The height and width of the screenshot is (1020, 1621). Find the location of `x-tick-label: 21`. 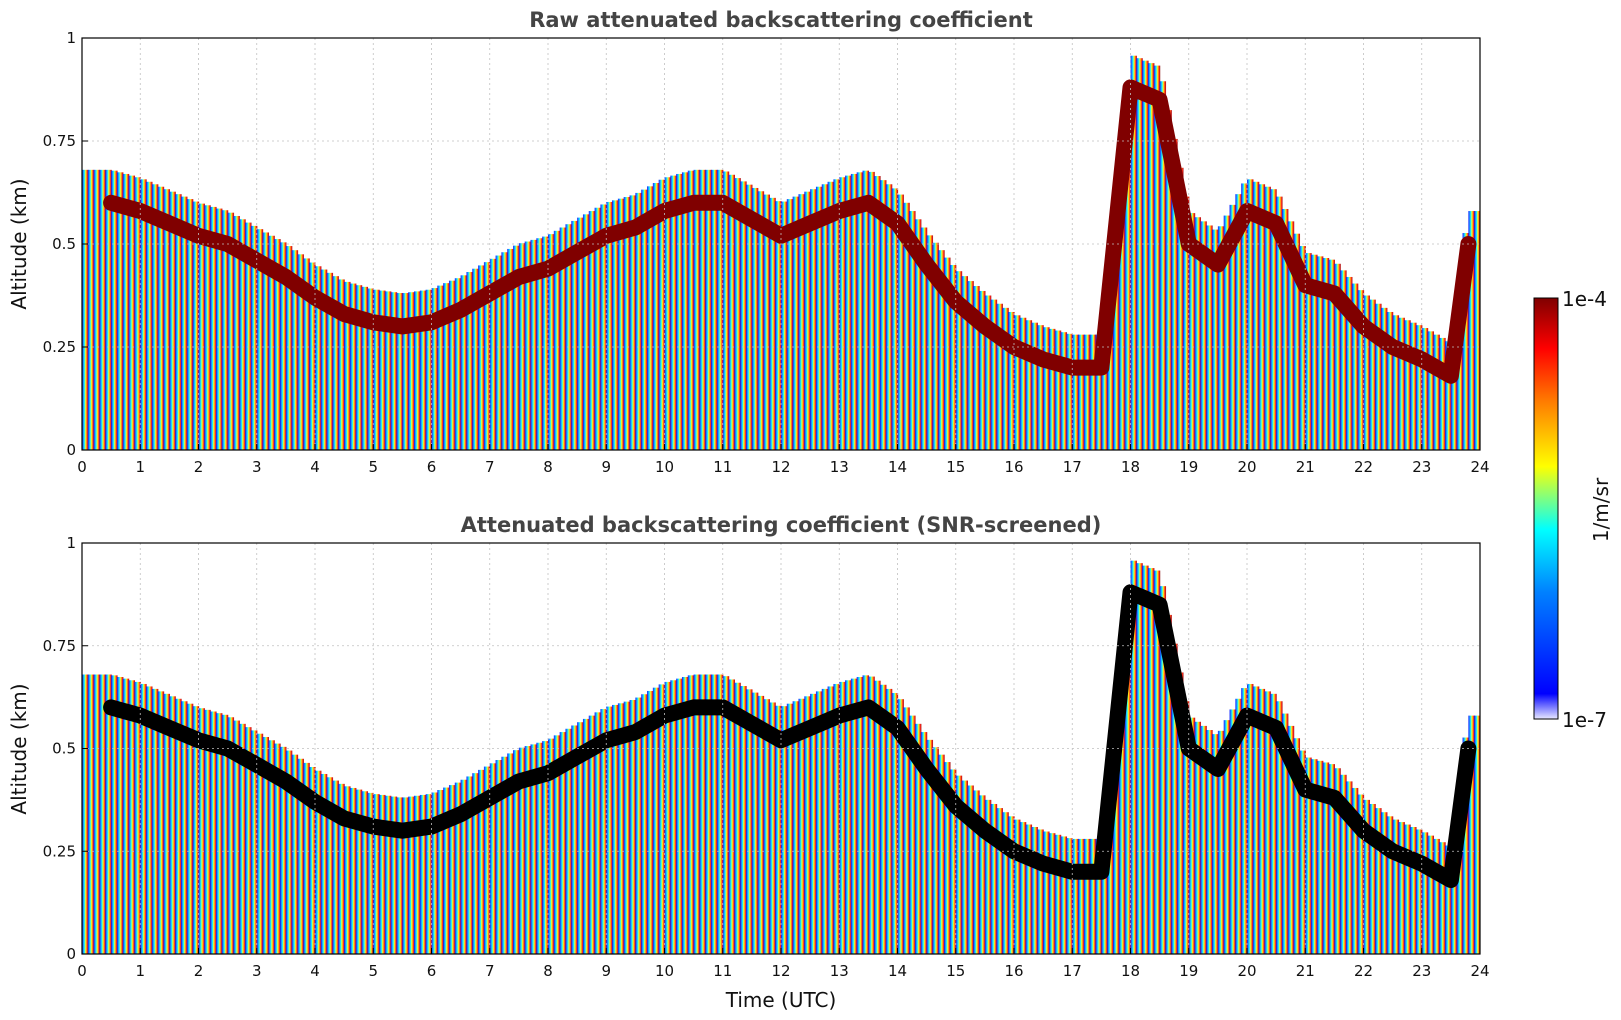

x-tick-label: 21 is located at coordinates (1305, 971).